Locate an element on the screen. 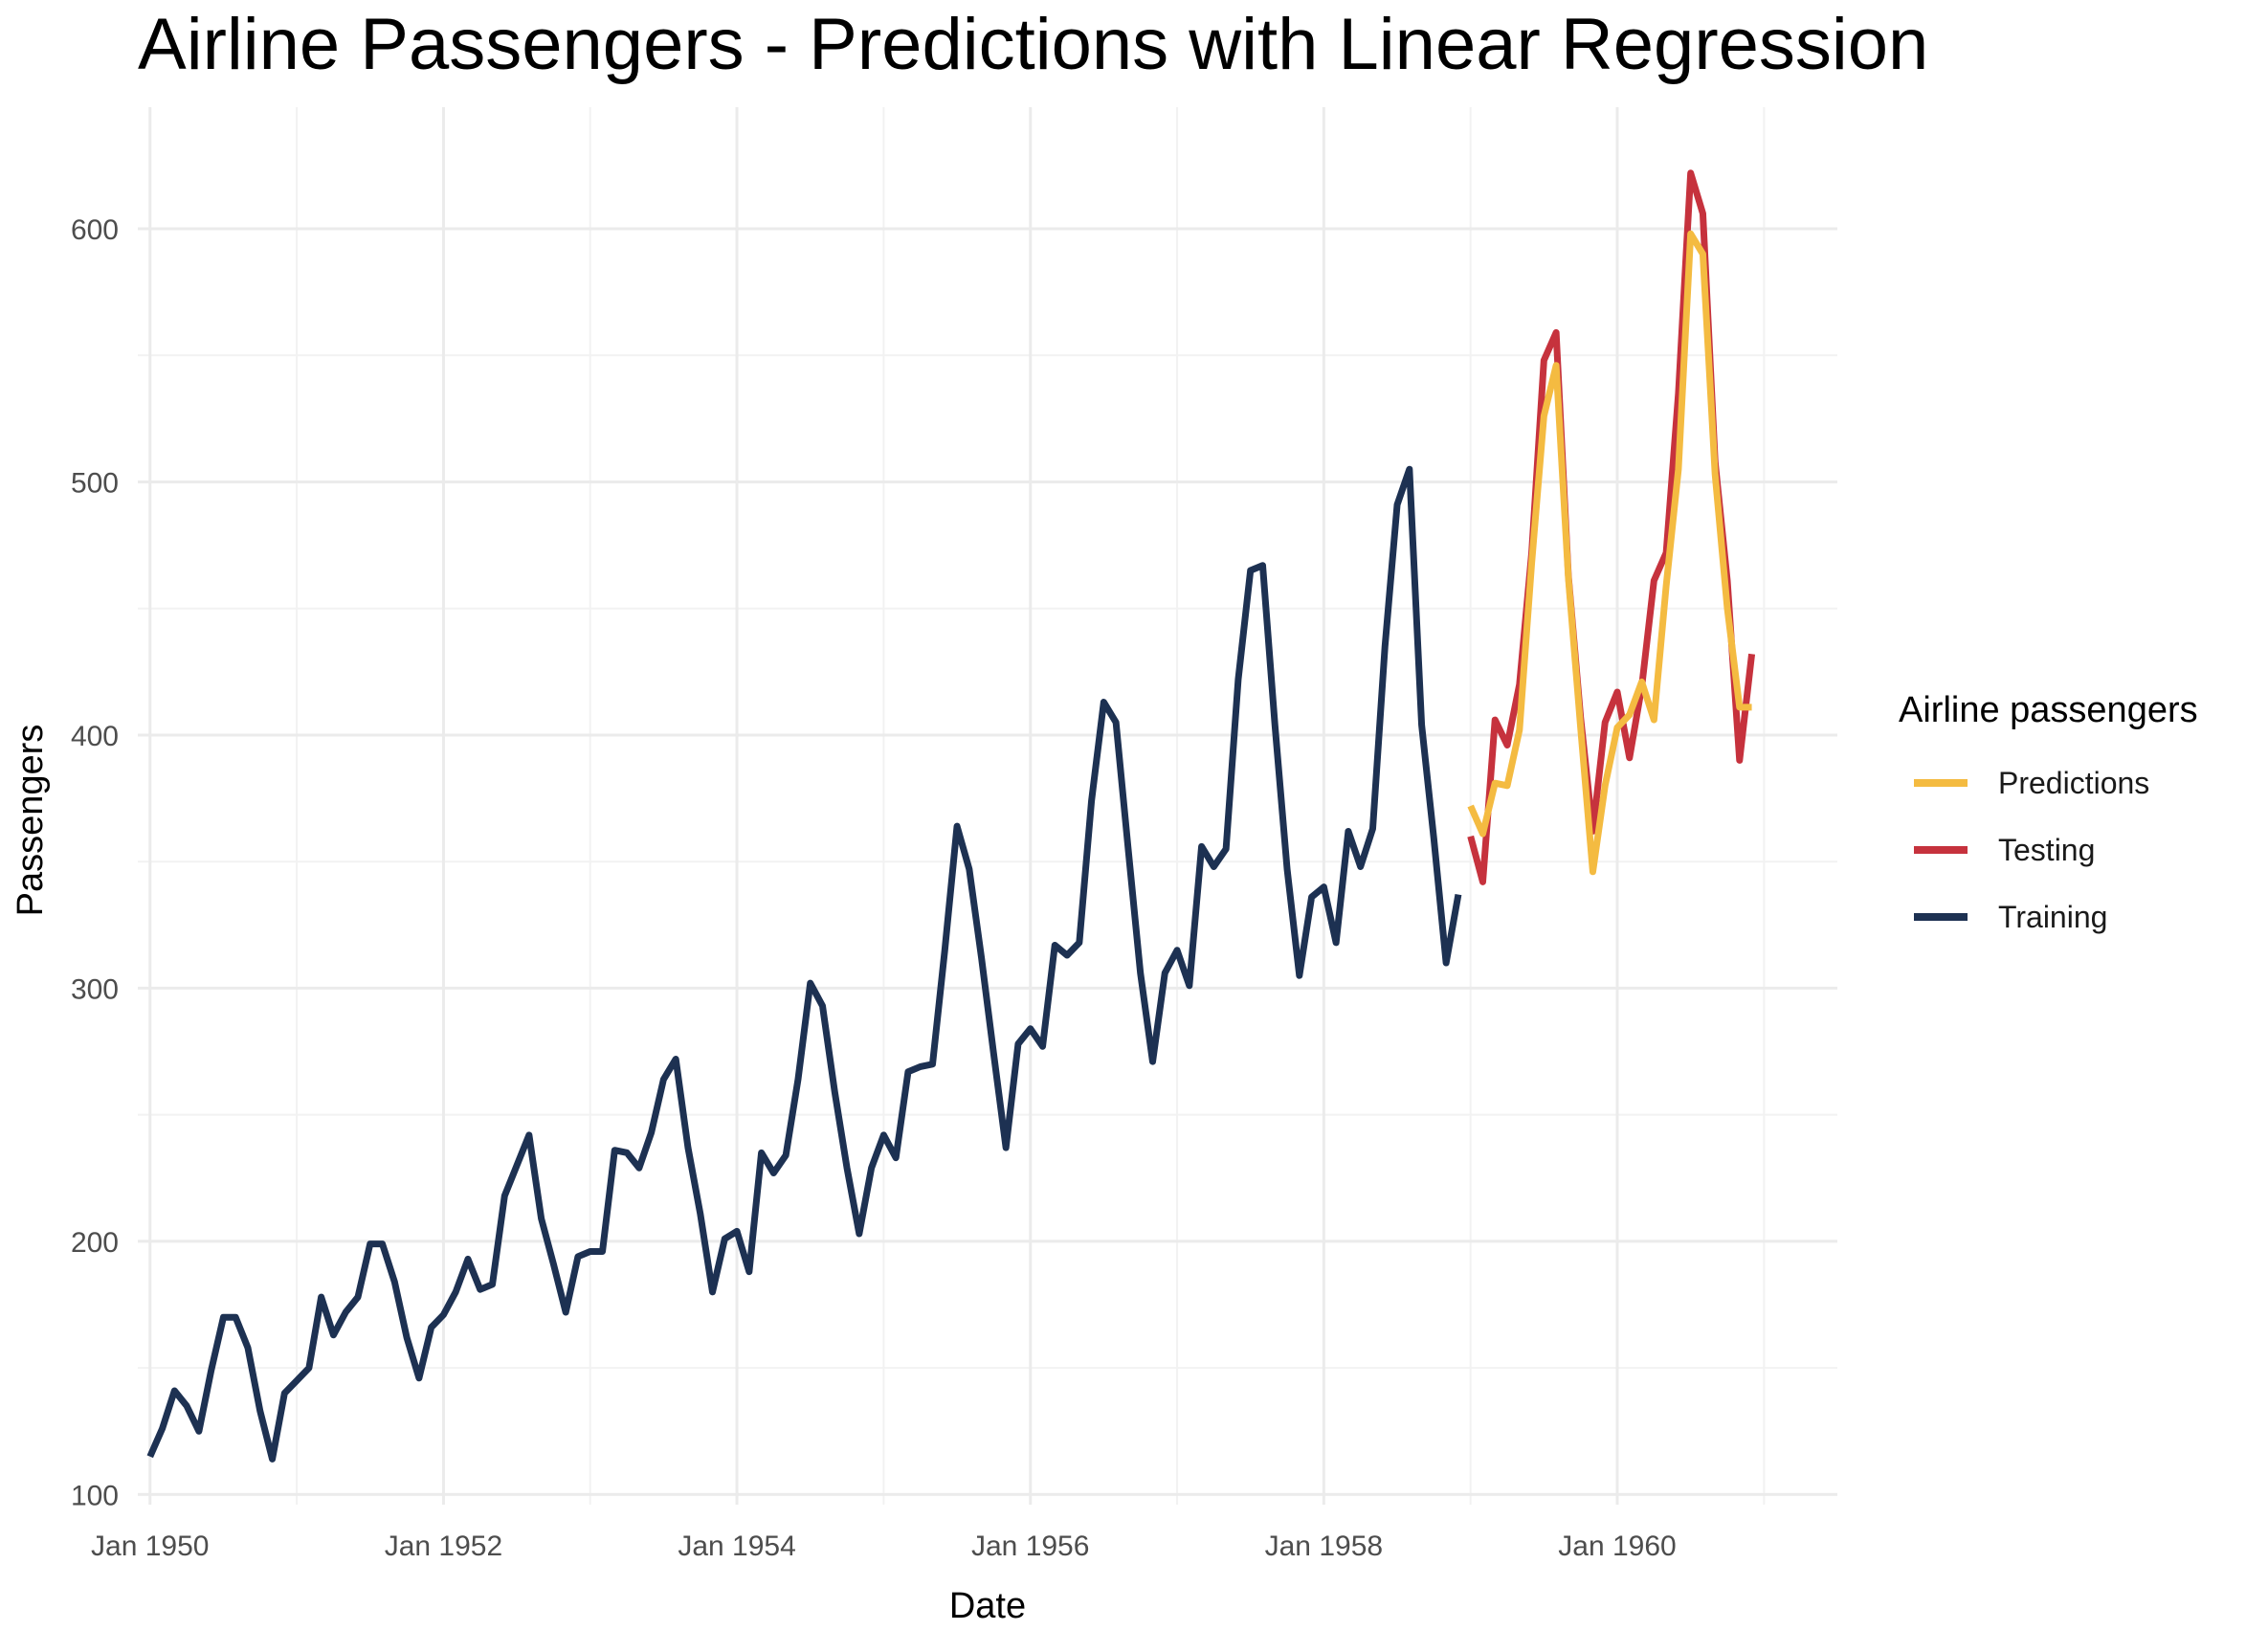 This screenshot has width=2268, height=1631. y-axis-title: Passengers is located at coordinates (31, 821).